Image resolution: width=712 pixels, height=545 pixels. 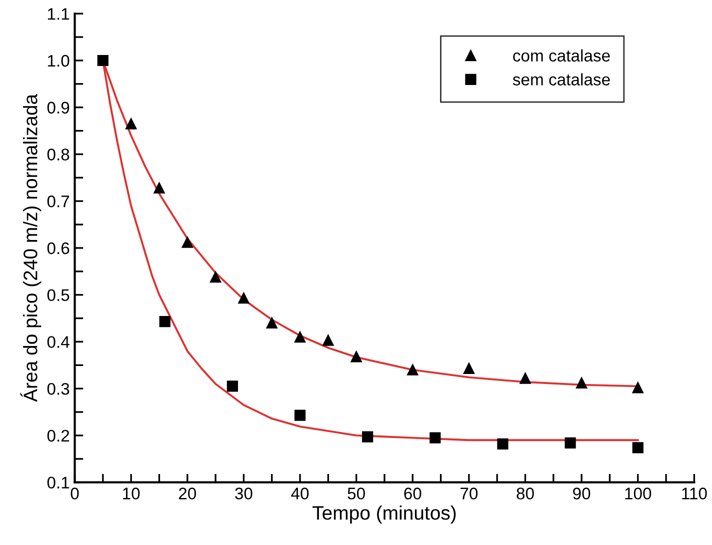 What do you see at coordinates (356, 494) in the screenshot?
I see `x-tick-label: 50` at bounding box center [356, 494].